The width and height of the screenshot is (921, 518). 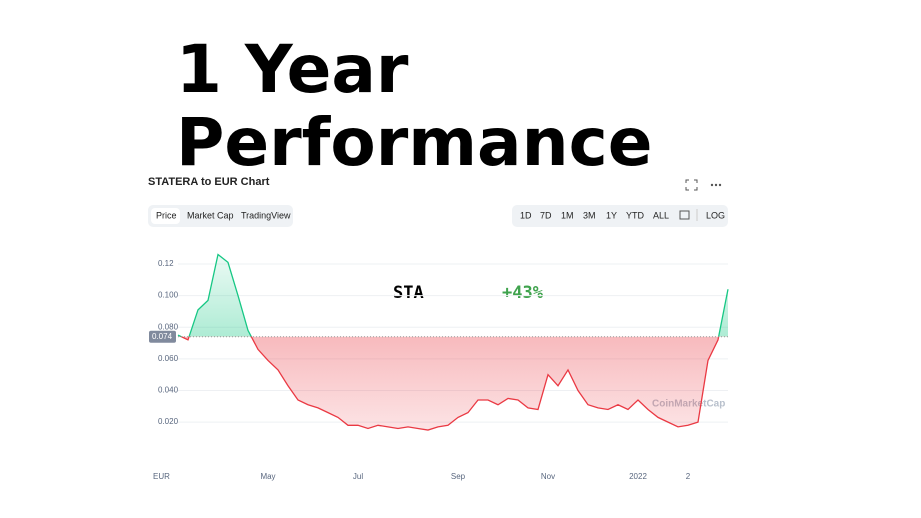 I want to click on range-button: 1D, so click(x=526, y=215).